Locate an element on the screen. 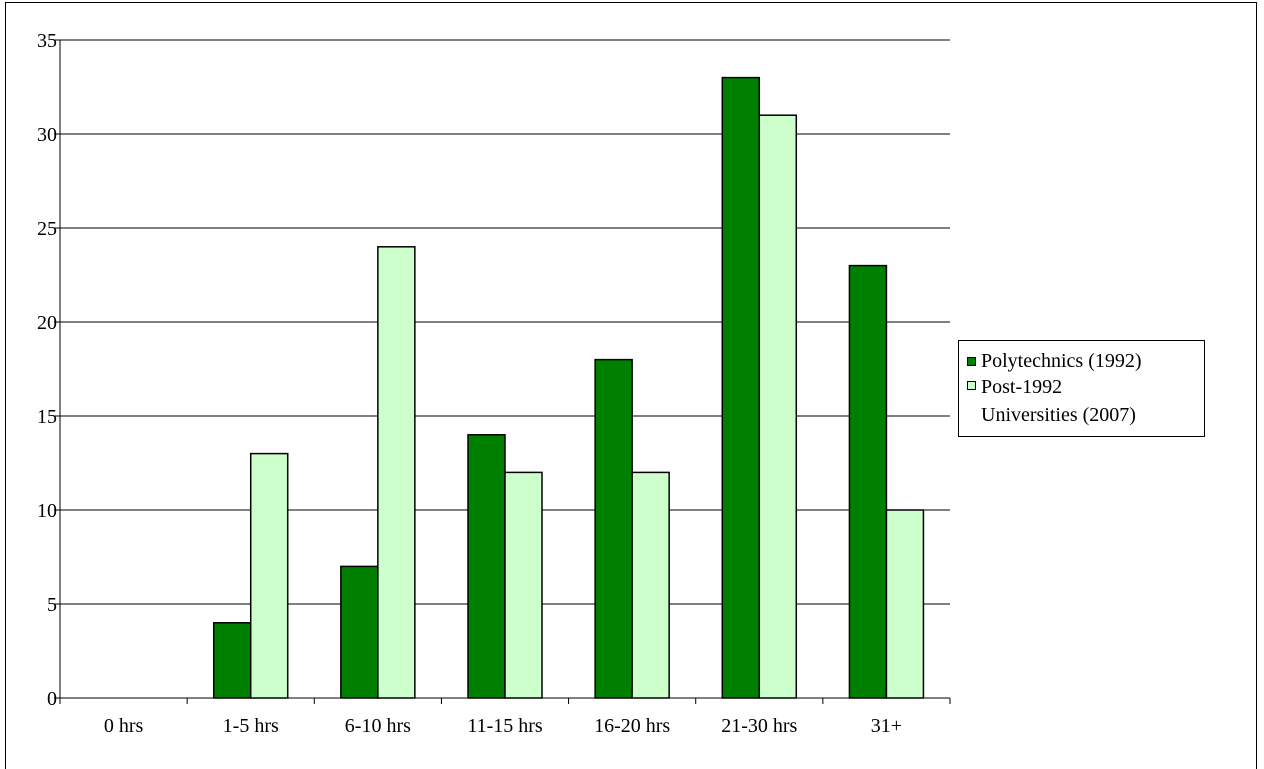  x-tick-label: 11-15 hrs is located at coordinates (505, 726).